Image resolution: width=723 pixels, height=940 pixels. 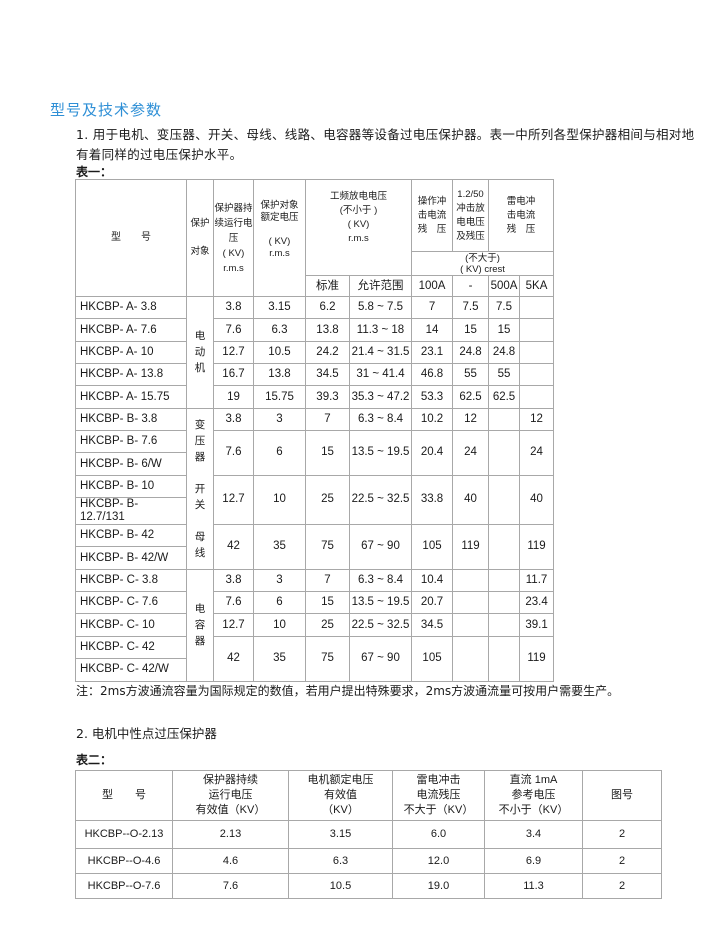 What do you see at coordinates (131, 442) in the screenshot?
I see `model-cell: HKCBP- B- 7.6` at bounding box center [131, 442].